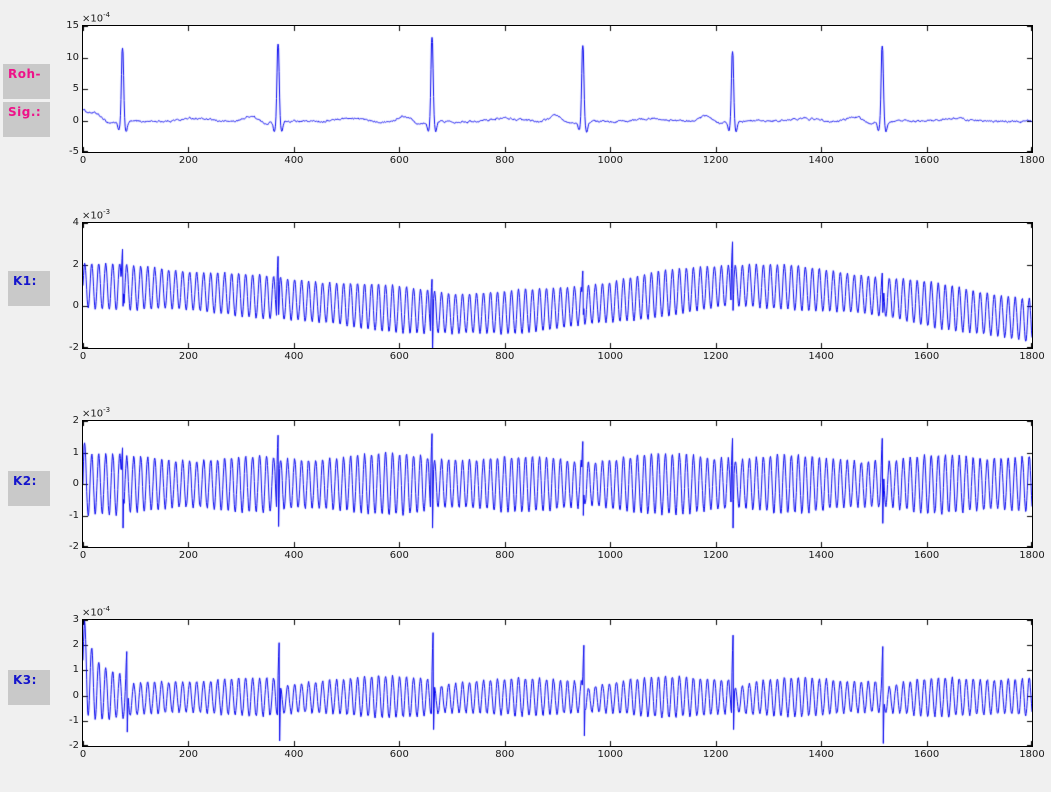  I want to click on k2-signal-canvas, so click(557, 484).